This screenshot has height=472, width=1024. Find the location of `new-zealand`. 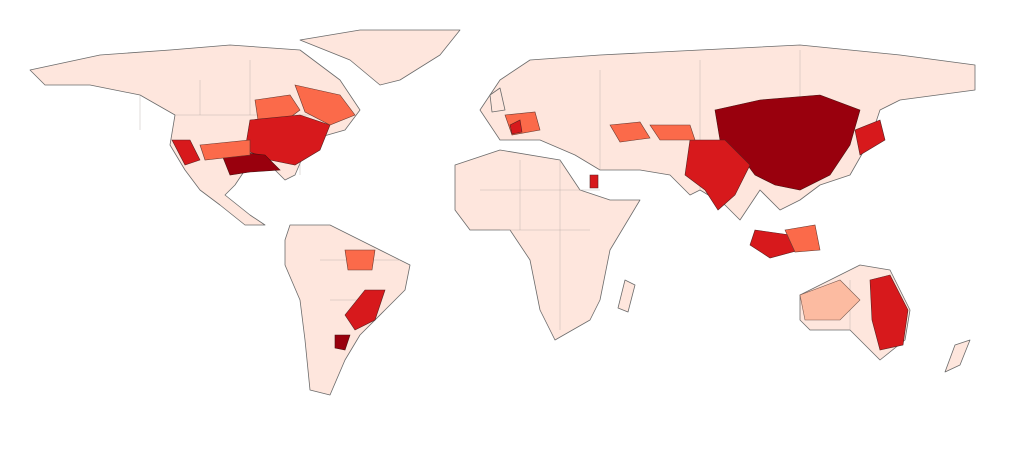

new-zealand is located at coordinates (957, 356).